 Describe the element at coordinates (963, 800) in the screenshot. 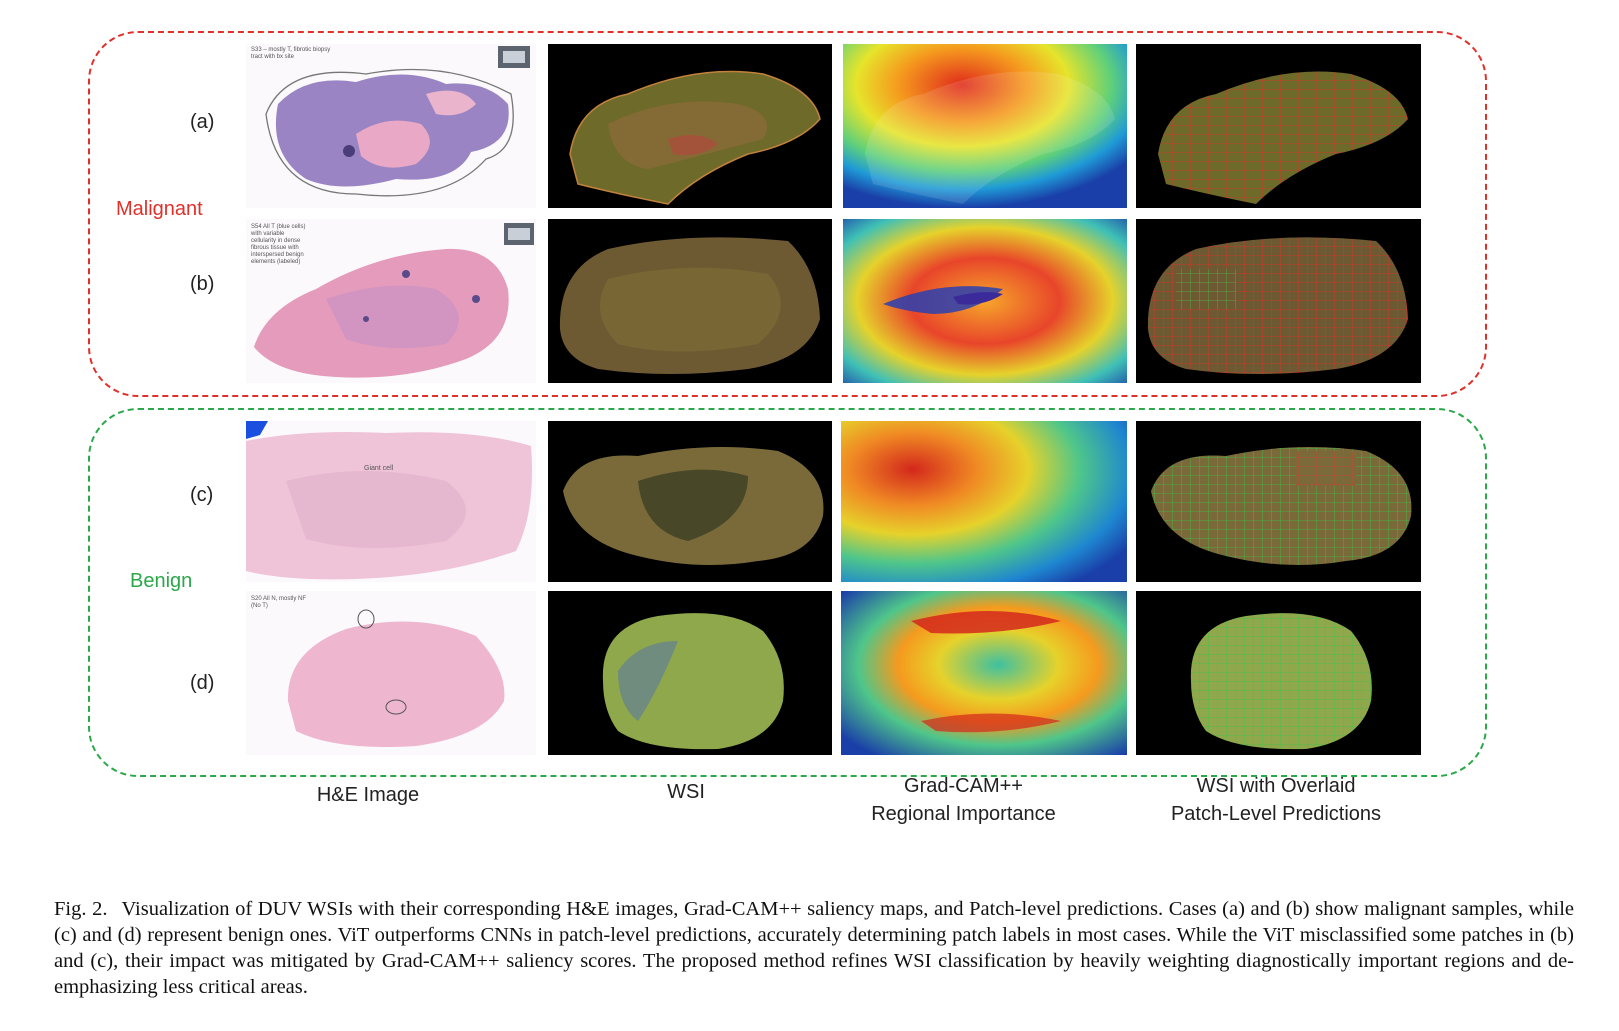

I see `column-label-gradcam: Grad-CAM++ Regional Importance` at that location.